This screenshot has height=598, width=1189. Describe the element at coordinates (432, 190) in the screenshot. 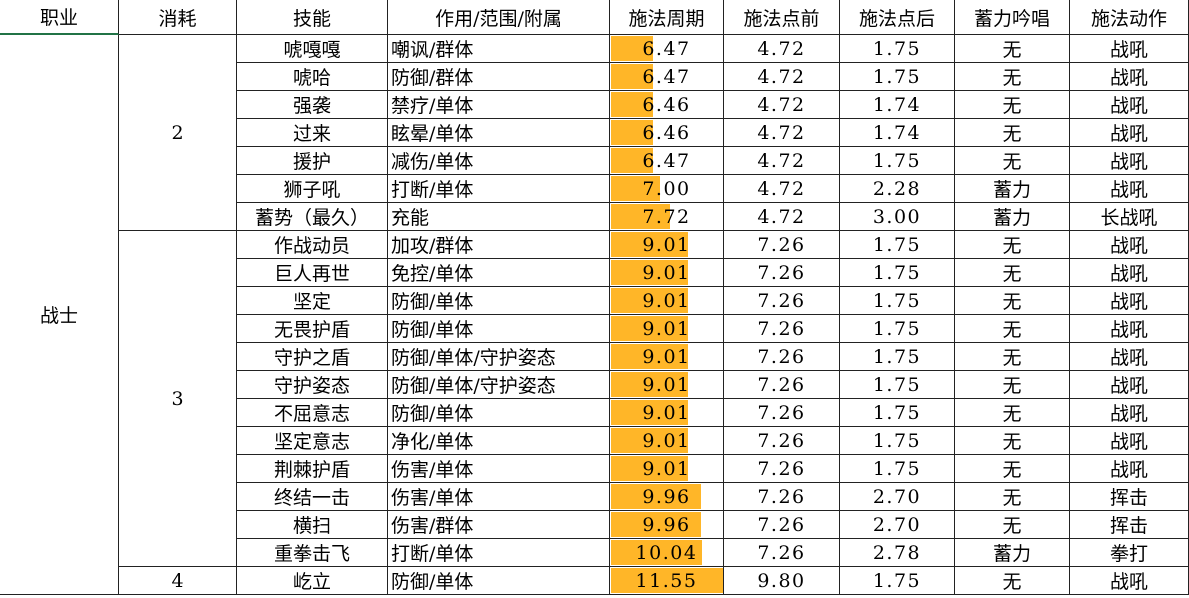

I see `cell-text: 打断/单体` at that location.